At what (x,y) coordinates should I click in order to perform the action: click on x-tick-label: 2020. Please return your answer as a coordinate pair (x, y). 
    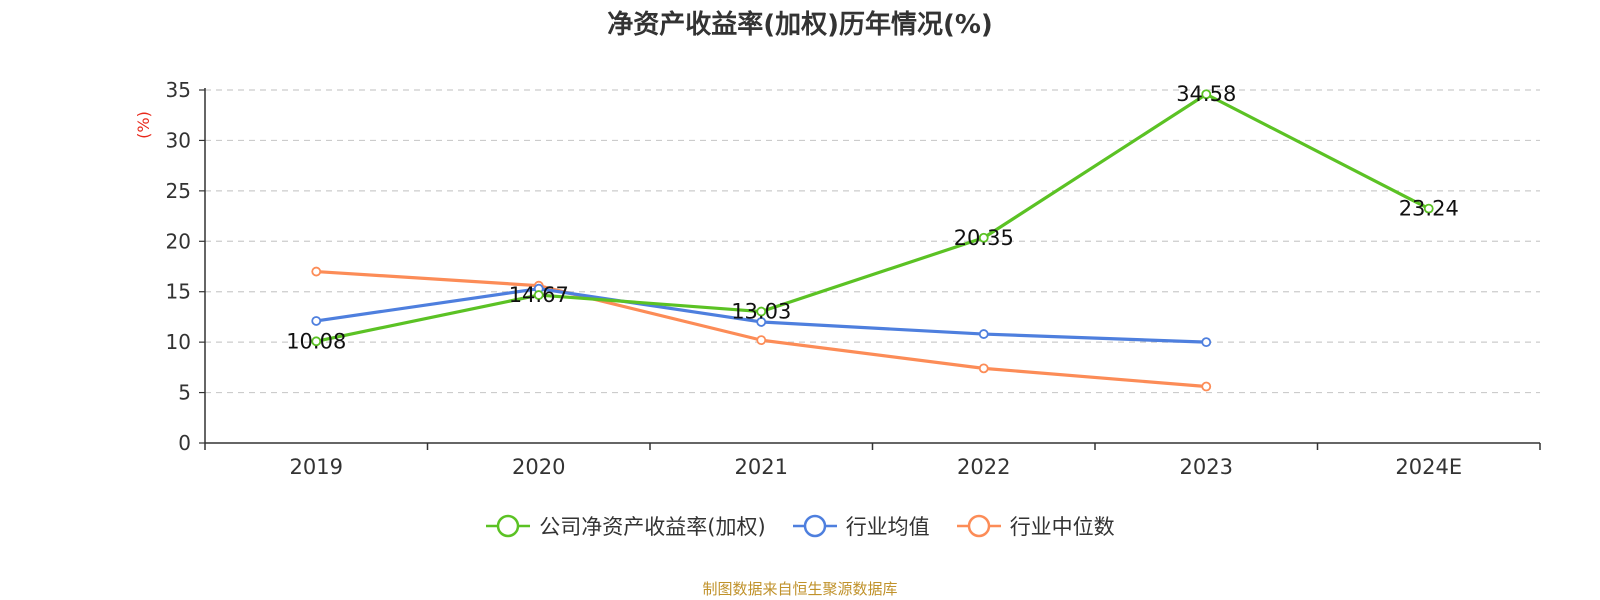
    Looking at the image, I should click on (538, 467).